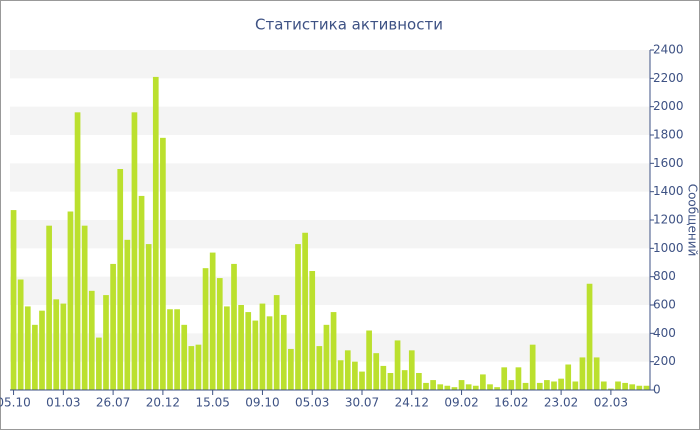  I want to click on y-tick-label: 1600, so click(668, 163).